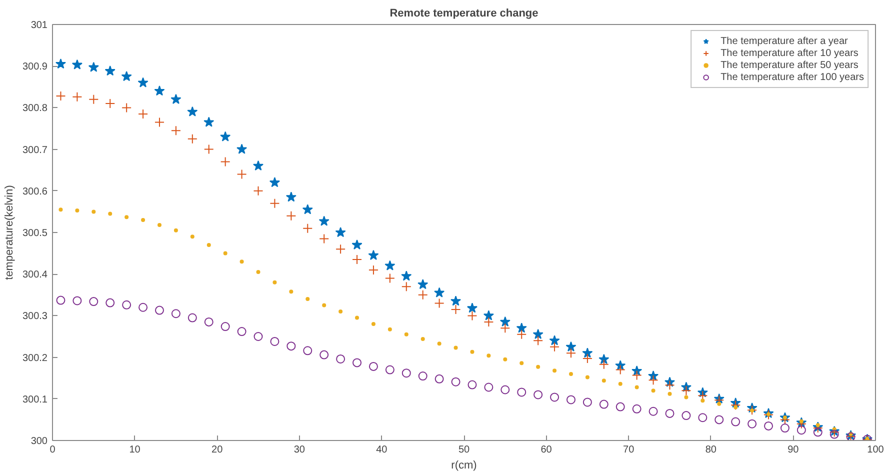  What do you see at coordinates (218, 450) in the screenshot?
I see `x-tick-label: 20` at bounding box center [218, 450].